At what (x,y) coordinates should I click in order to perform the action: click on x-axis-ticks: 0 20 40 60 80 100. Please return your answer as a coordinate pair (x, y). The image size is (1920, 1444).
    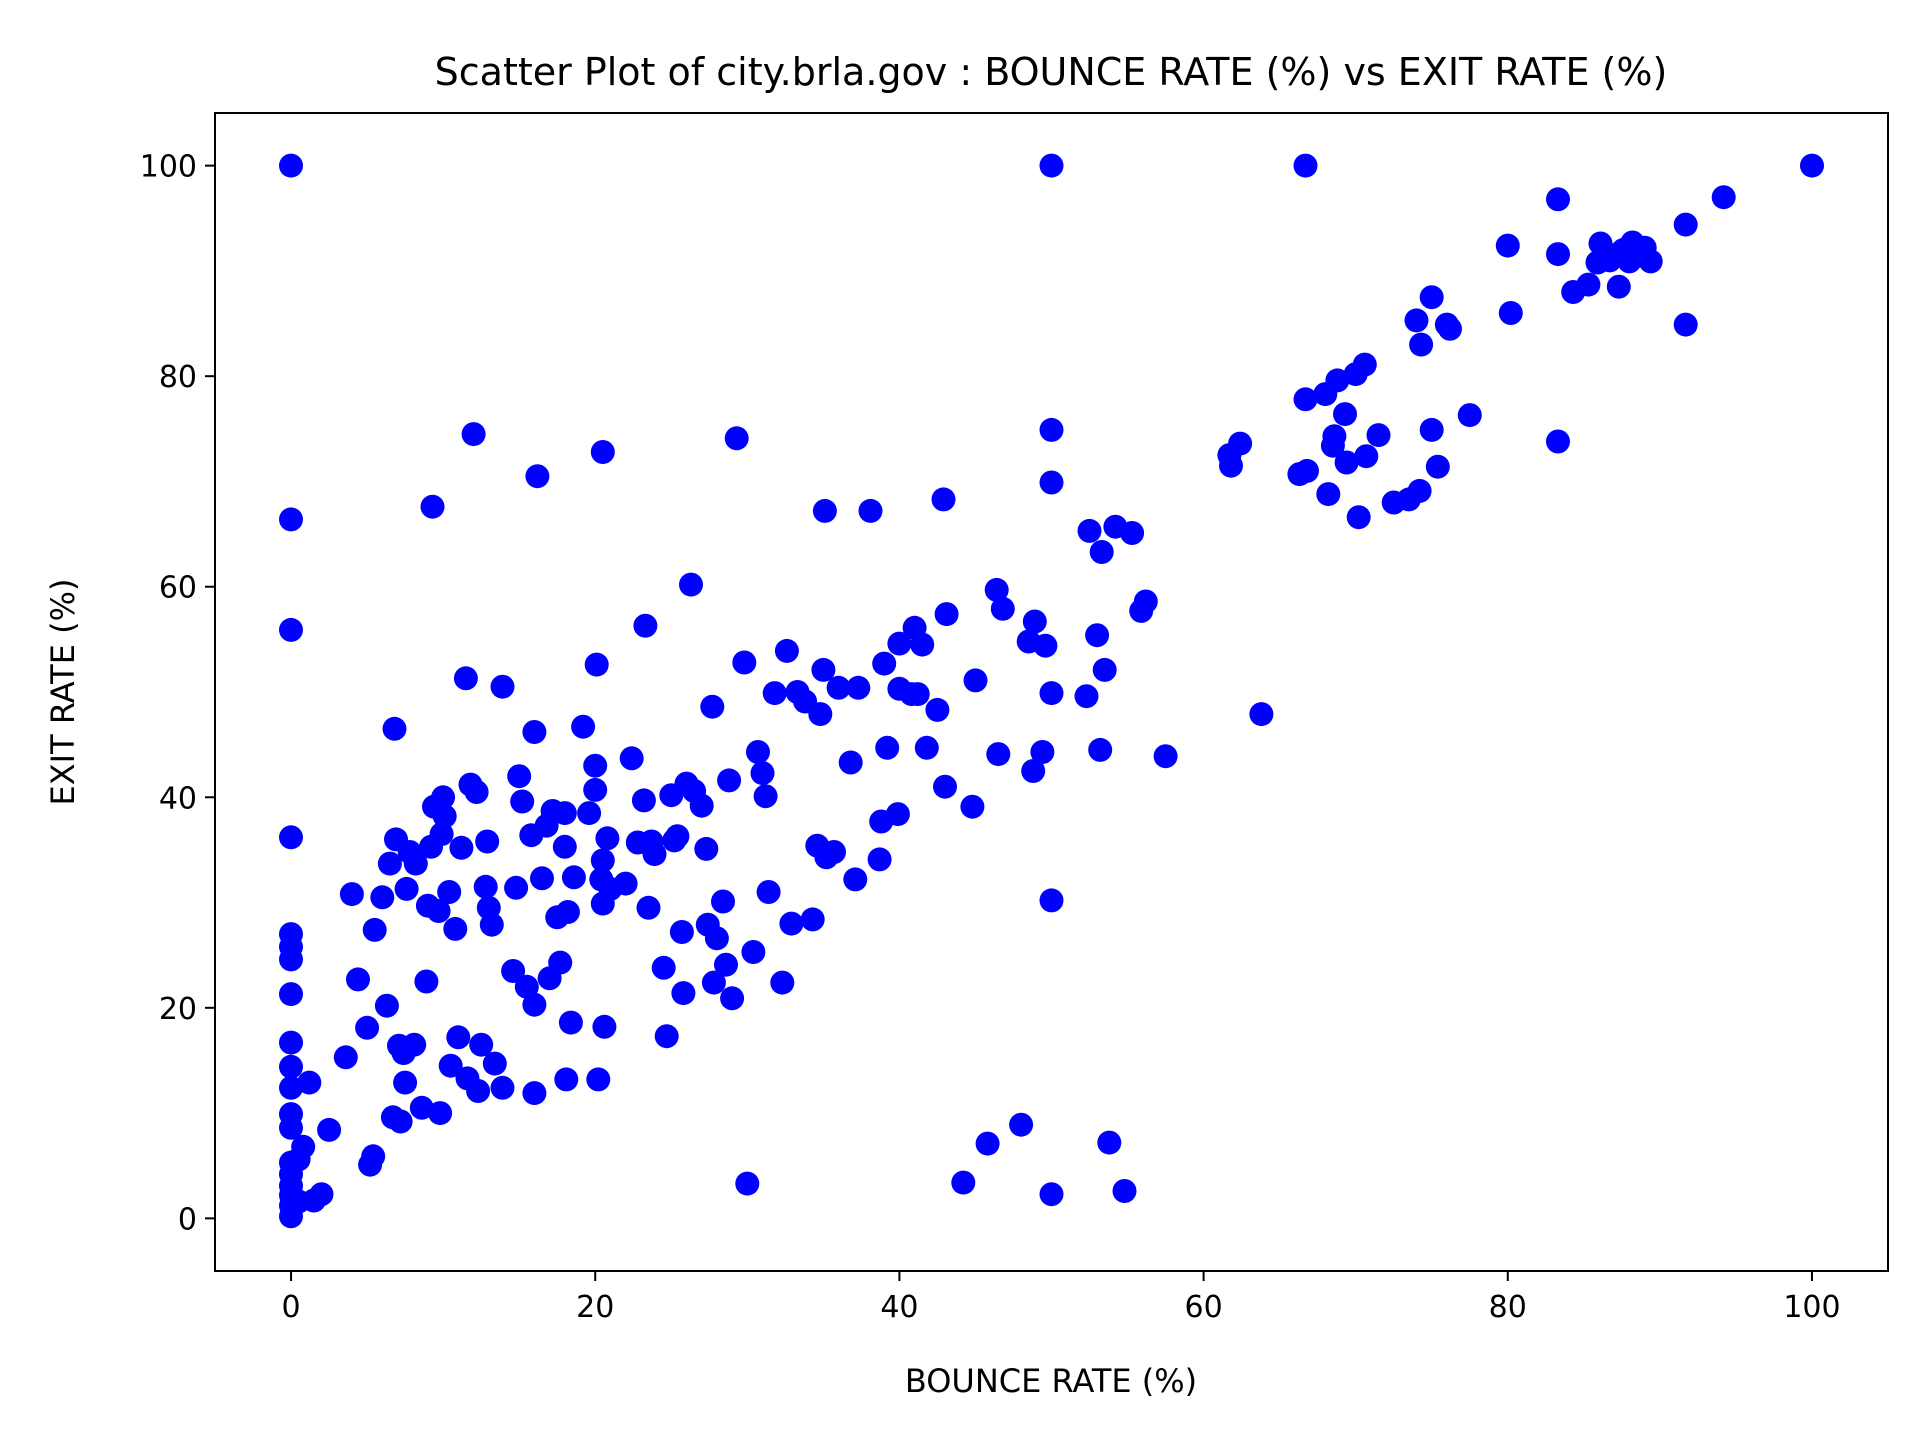
    Looking at the image, I should click on (1061, 1298).